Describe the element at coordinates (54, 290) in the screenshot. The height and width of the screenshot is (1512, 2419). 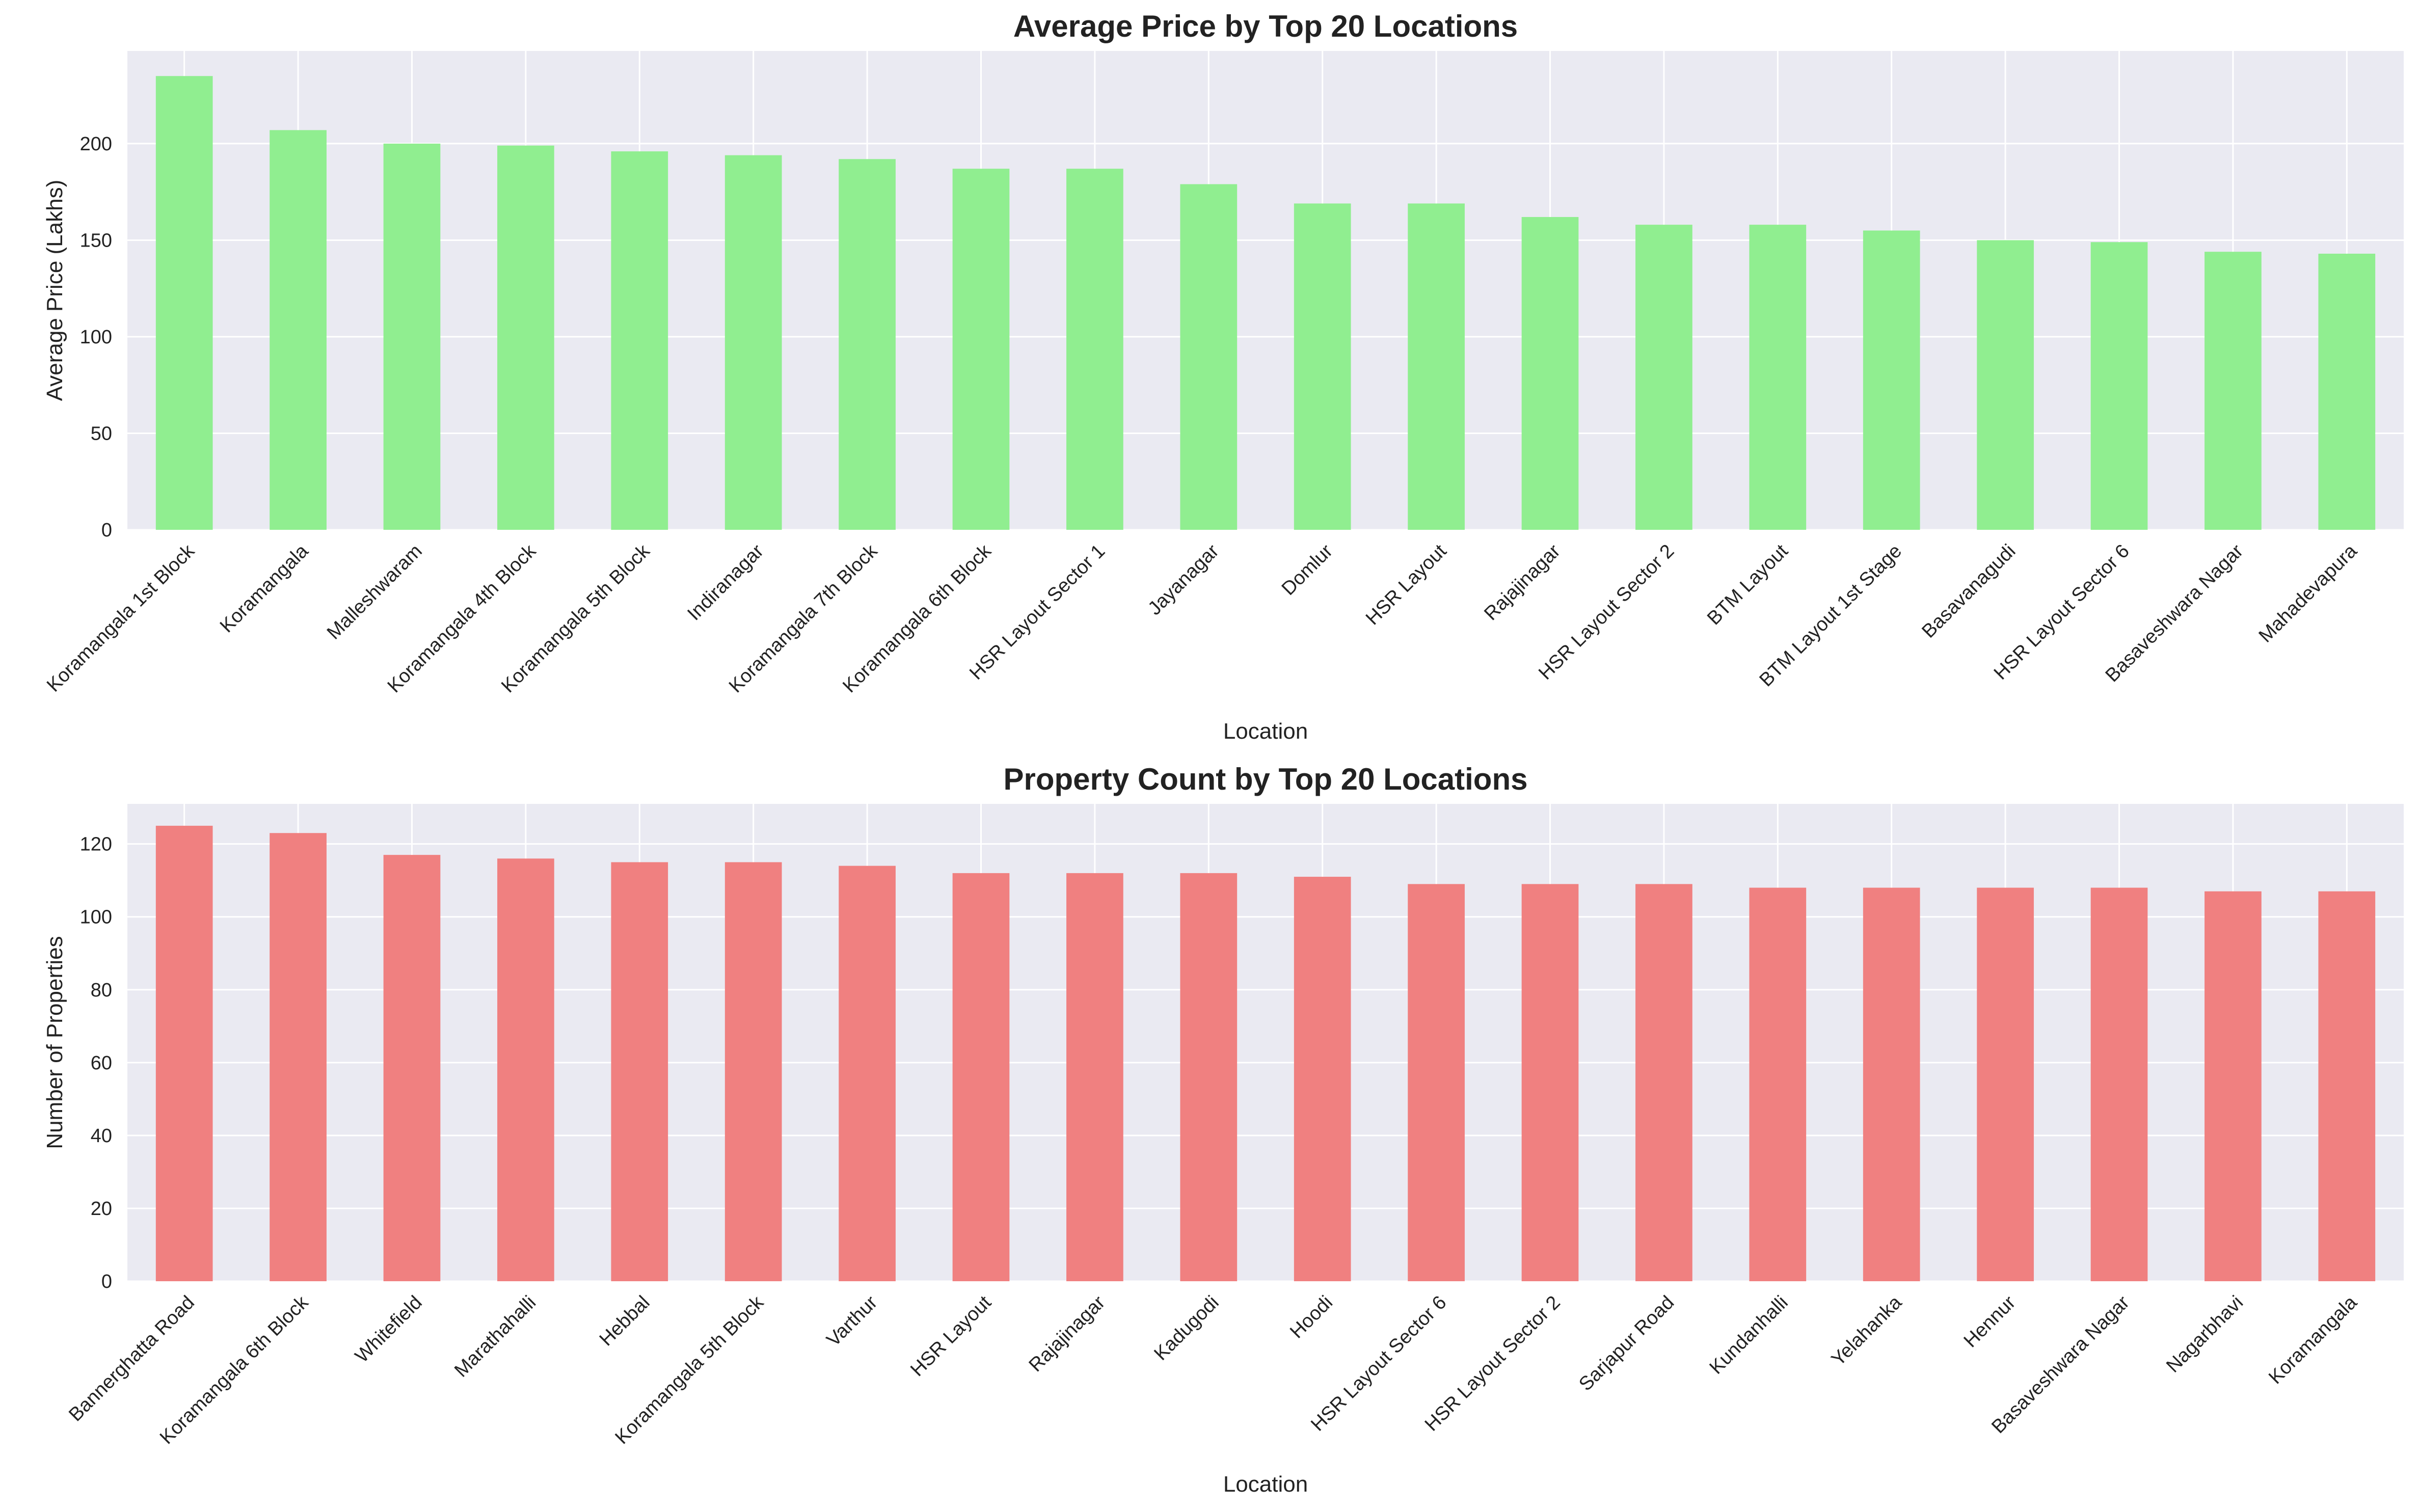
I see `y-axis-label: Average Price (Lakhs)` at that location.